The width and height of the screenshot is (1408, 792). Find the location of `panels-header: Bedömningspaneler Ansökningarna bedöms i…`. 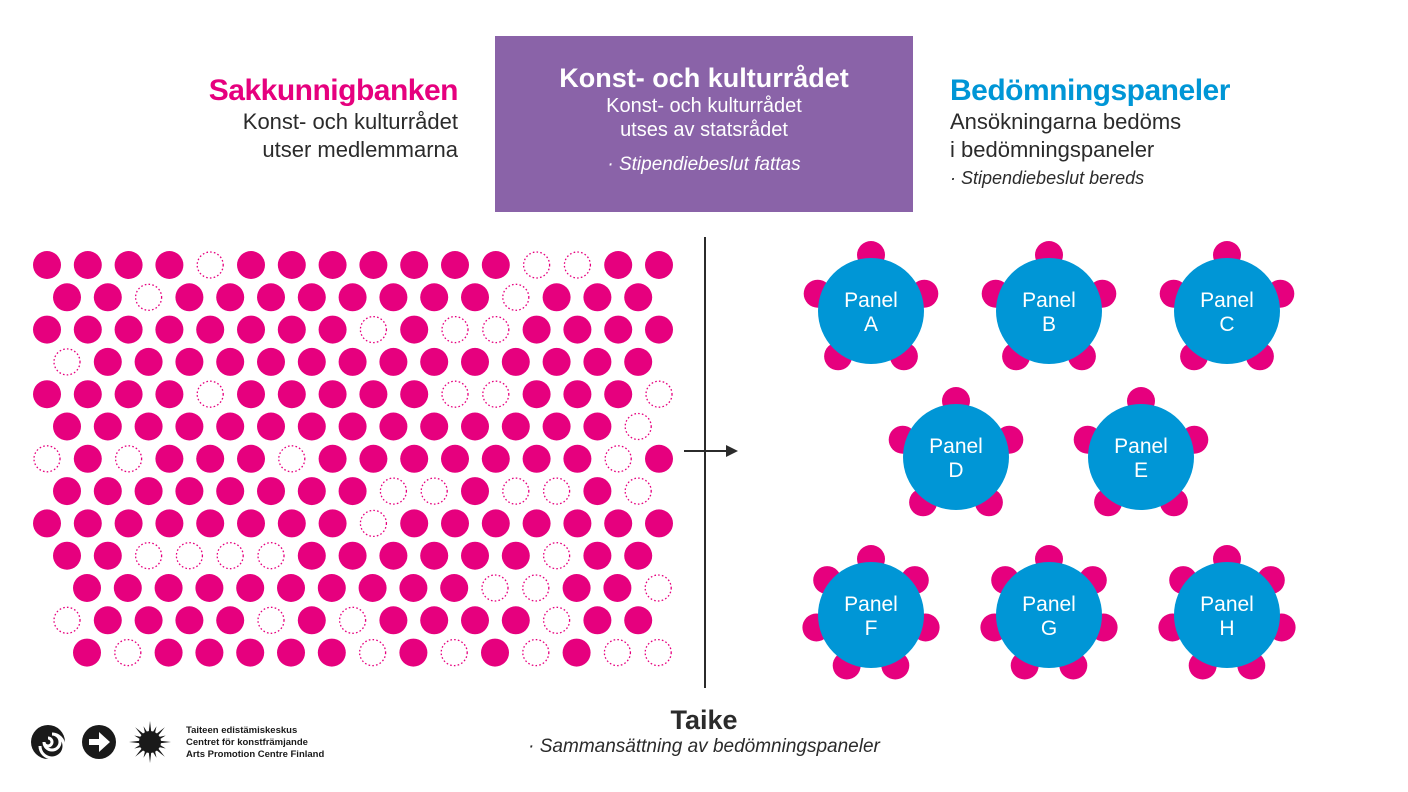

panels-header: Bedömningspaneler Ansökningarna bedöms i… is located at coordinates (1170, 131).